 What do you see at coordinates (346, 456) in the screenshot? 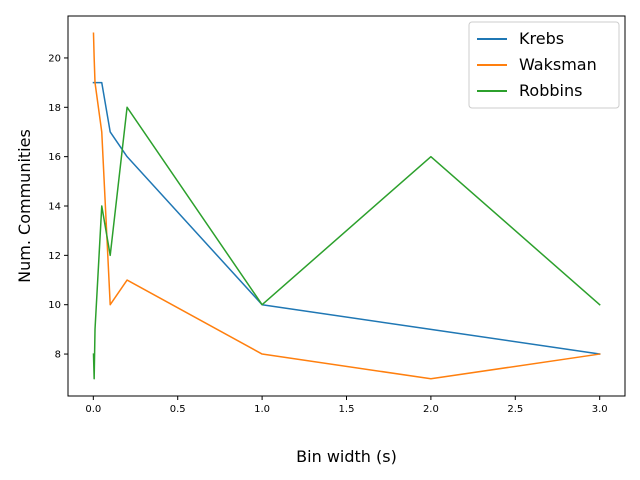
I see `x-axis-label: Bin width (s)` at bounding box center [346, 456].